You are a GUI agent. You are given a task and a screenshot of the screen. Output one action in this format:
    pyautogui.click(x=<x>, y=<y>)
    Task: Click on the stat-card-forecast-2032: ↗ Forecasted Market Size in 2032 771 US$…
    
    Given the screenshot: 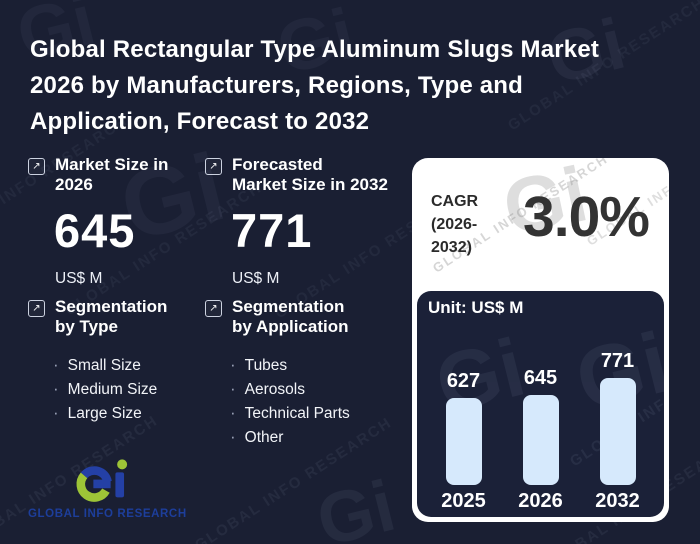 What is the action you would take?
    pyautogui.click(x=302, y=221)
    